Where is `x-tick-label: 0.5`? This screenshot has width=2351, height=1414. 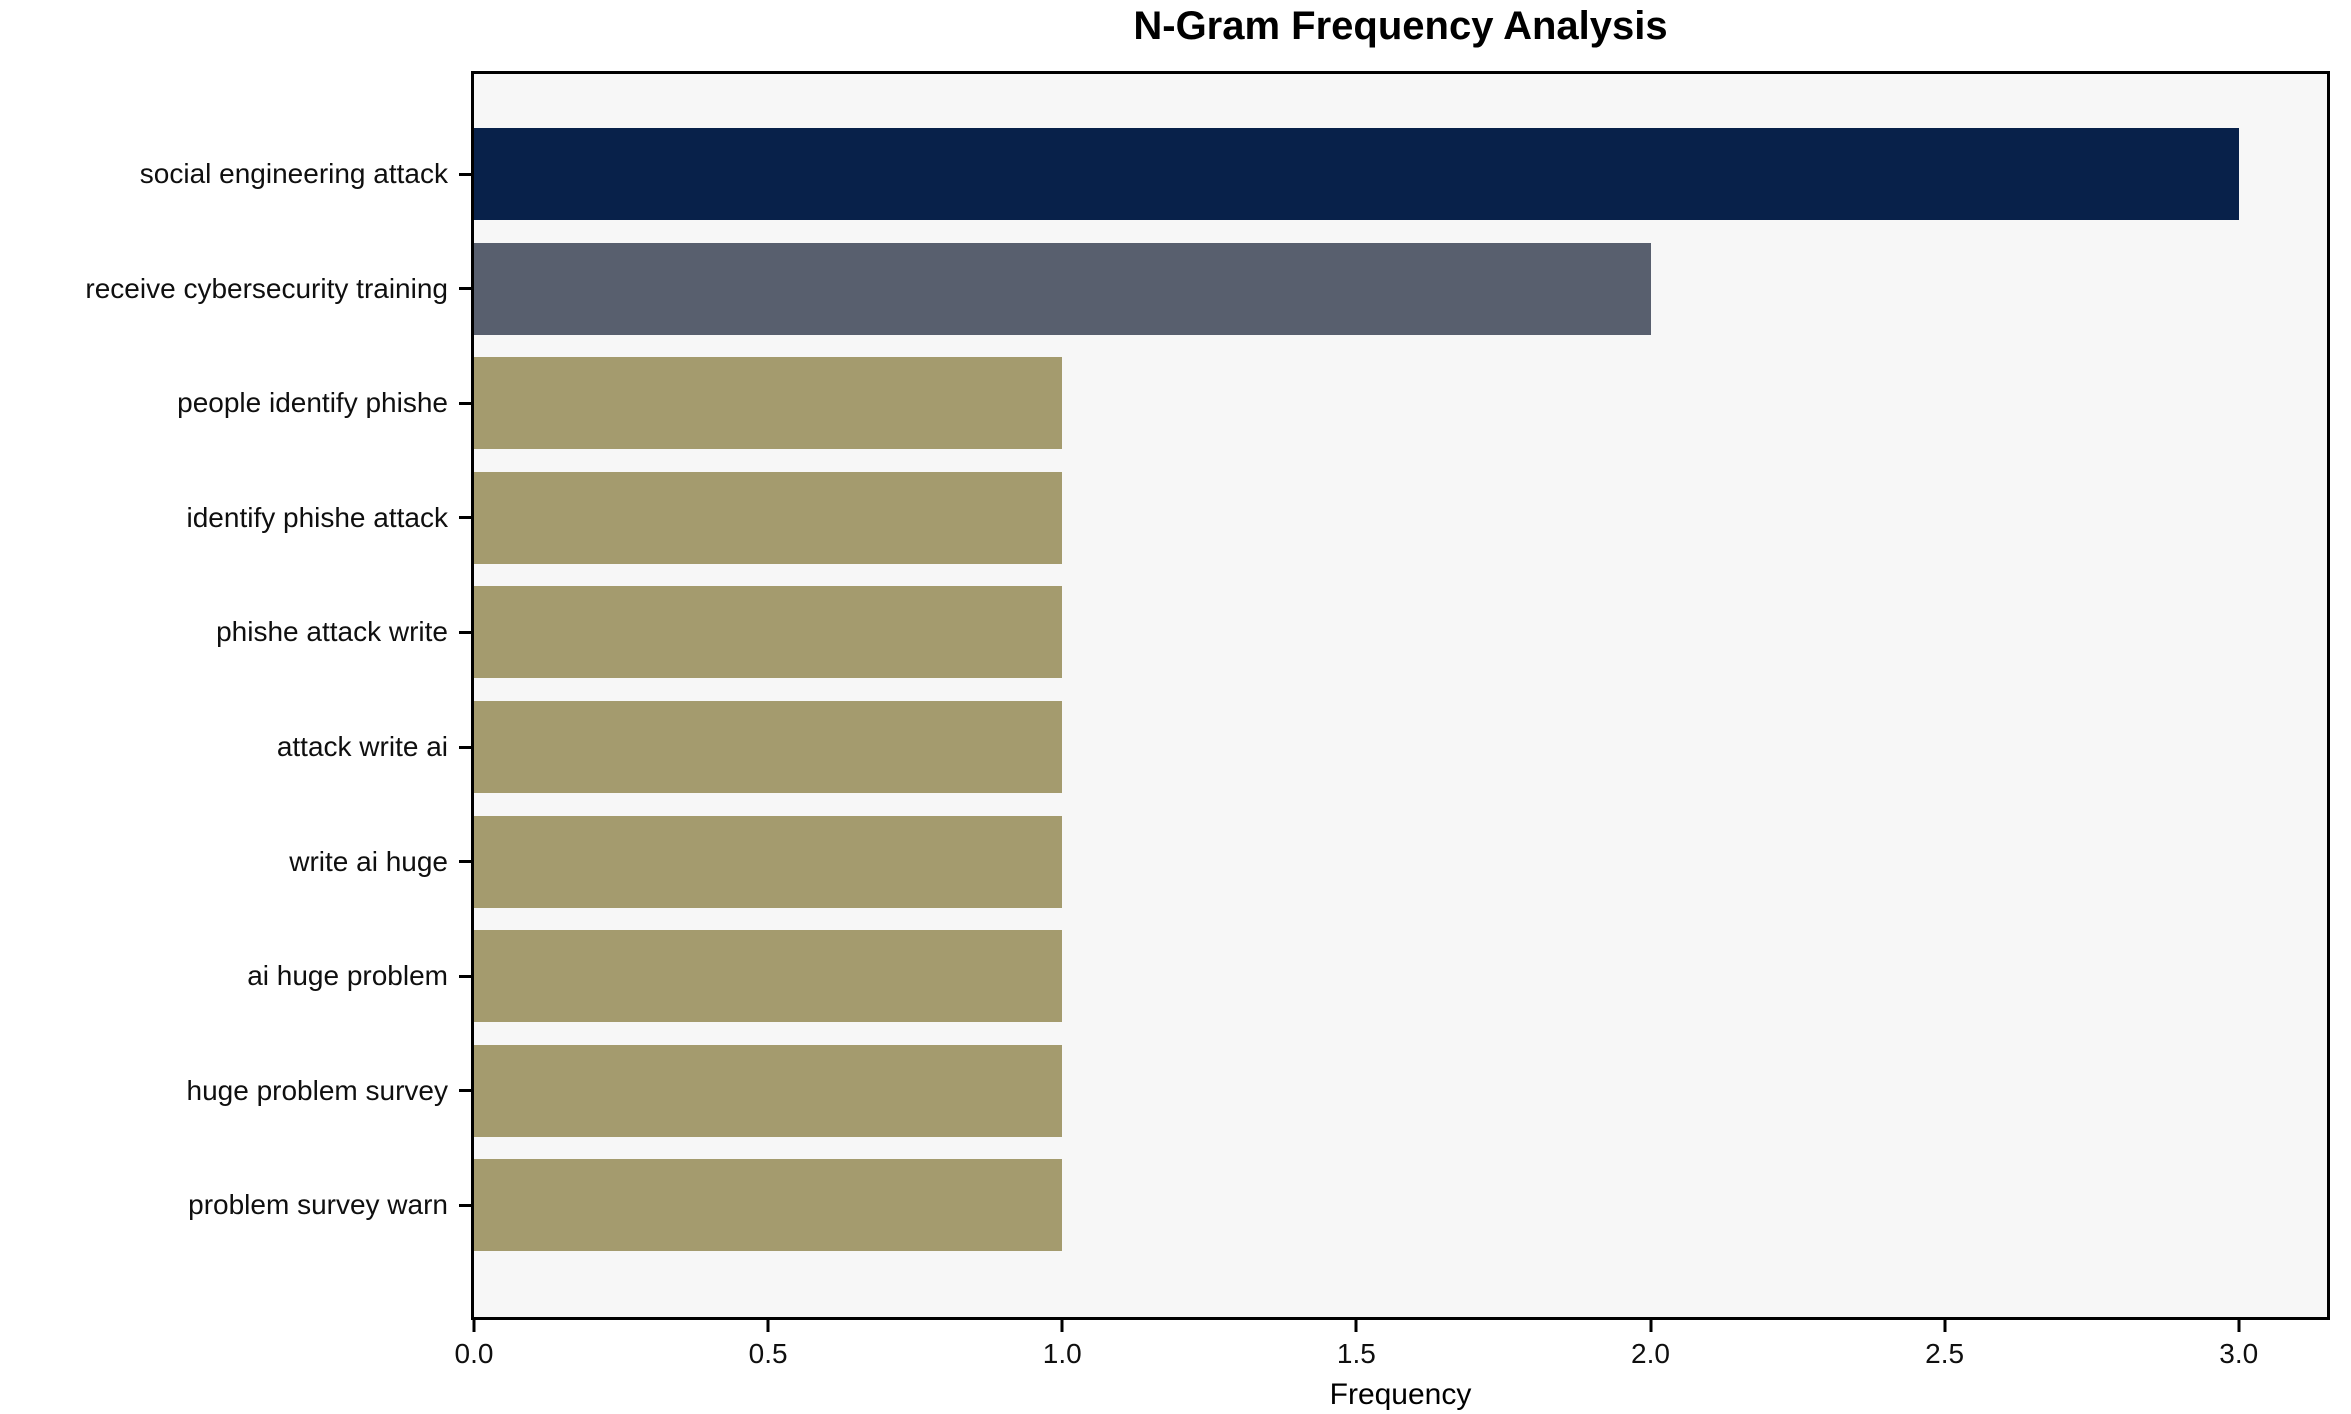
x-tick-label: 0.5 is located at coordinates (768, 1353).